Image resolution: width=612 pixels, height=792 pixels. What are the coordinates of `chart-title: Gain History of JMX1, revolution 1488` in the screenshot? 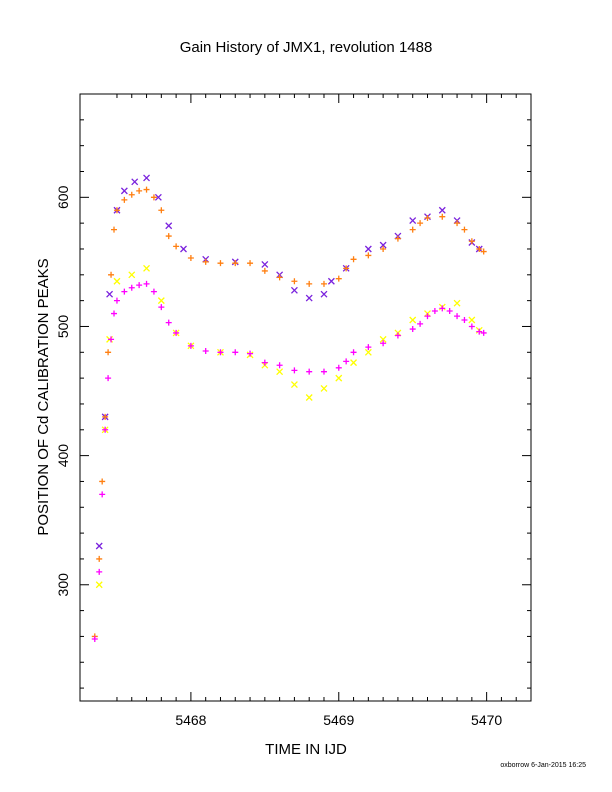 It's located at (306, 47).